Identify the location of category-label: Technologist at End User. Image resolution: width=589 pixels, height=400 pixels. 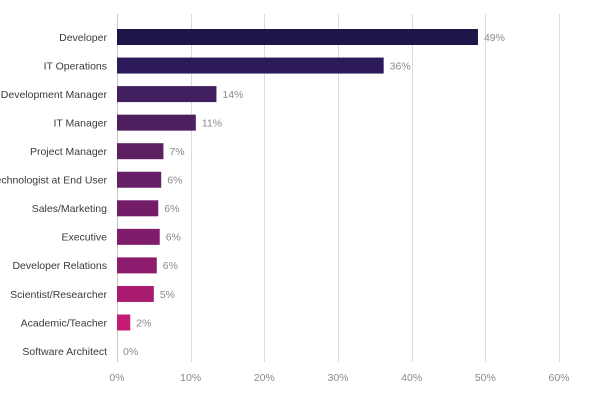
(53, 181).